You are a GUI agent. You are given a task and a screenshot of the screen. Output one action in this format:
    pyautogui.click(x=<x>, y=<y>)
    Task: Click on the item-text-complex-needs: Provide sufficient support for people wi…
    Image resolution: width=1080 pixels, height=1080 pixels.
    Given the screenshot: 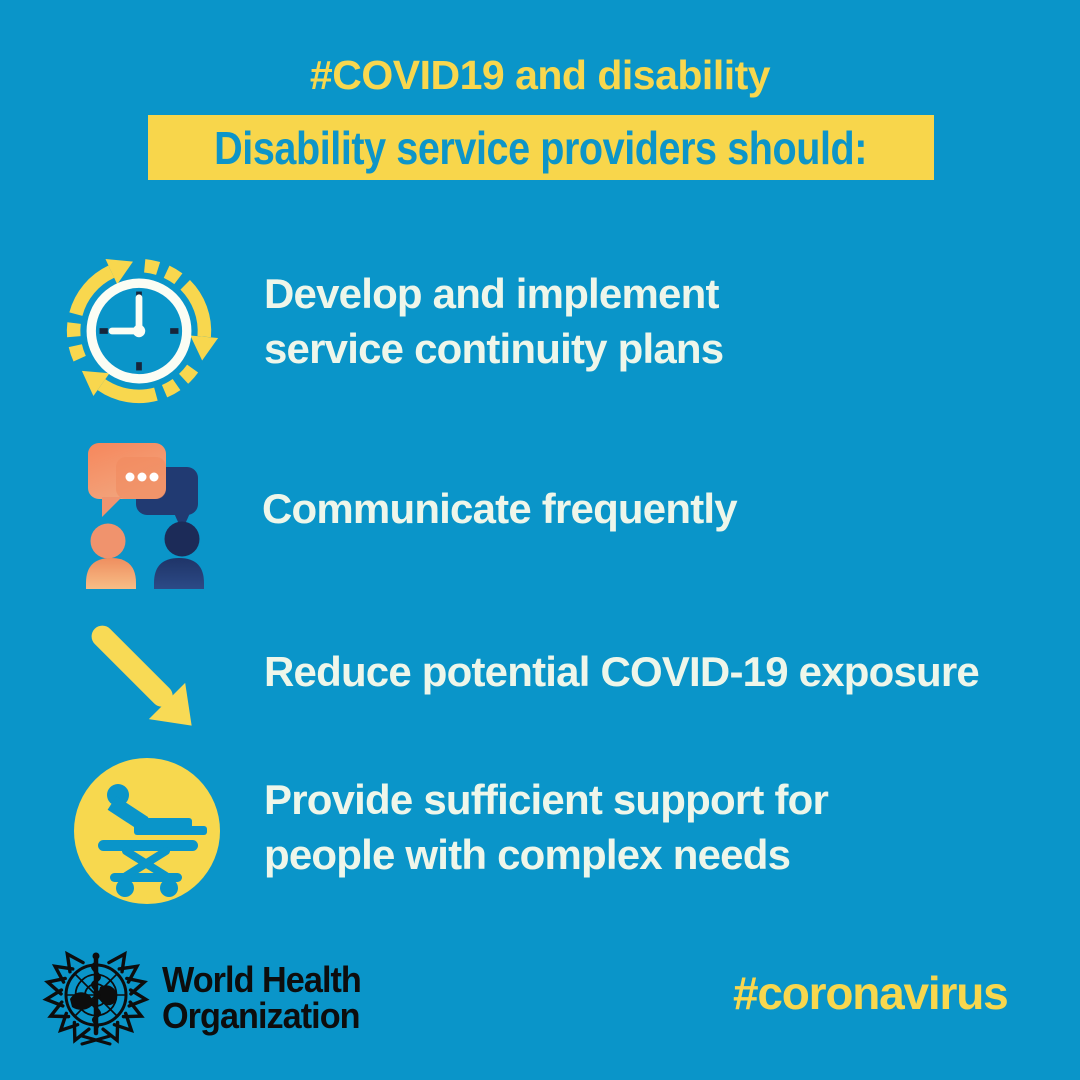 What is the action you would take?
    pyautogui.click(x=546, y=827)
    